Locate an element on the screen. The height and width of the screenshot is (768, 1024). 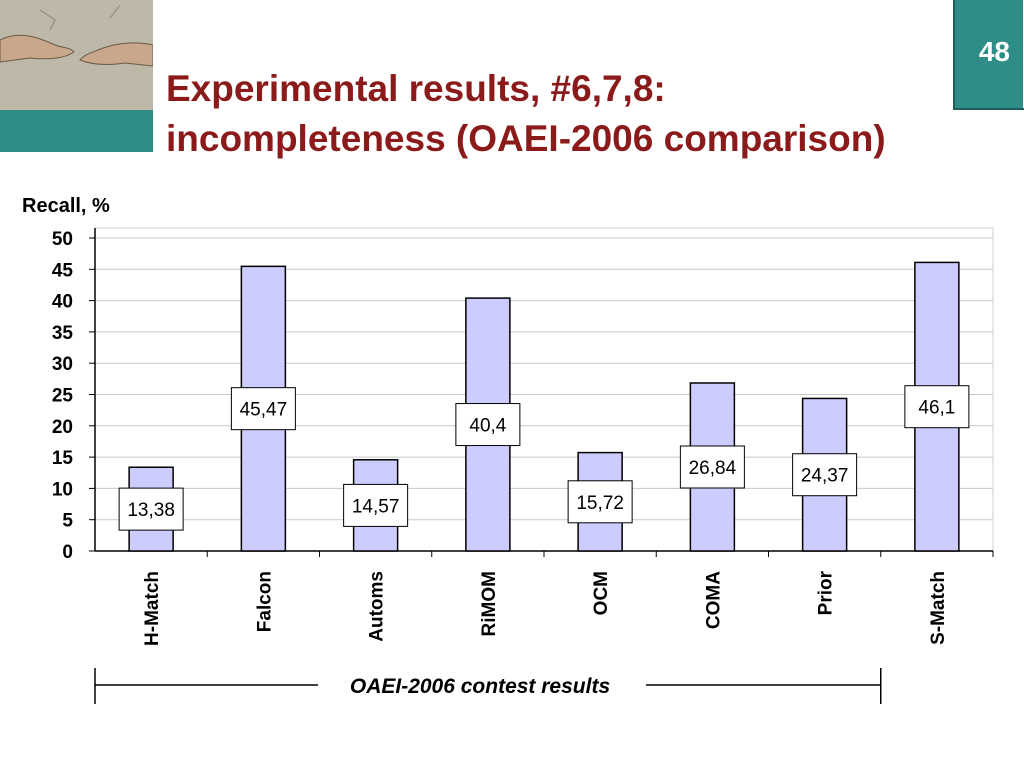
x-tick-label: Prior is located at coordinates (826, 592).